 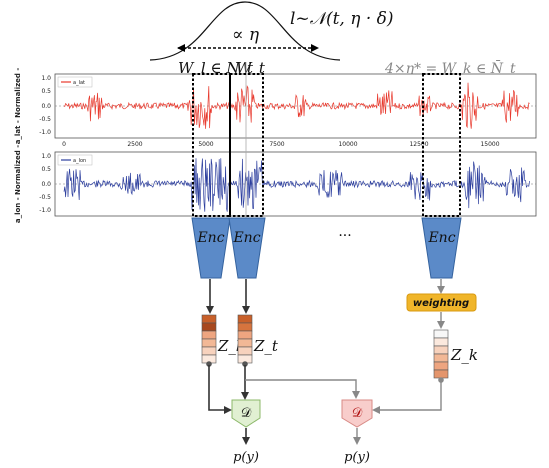 I want to click on plot-bottom-legend-box, so click(x=75, y=160).